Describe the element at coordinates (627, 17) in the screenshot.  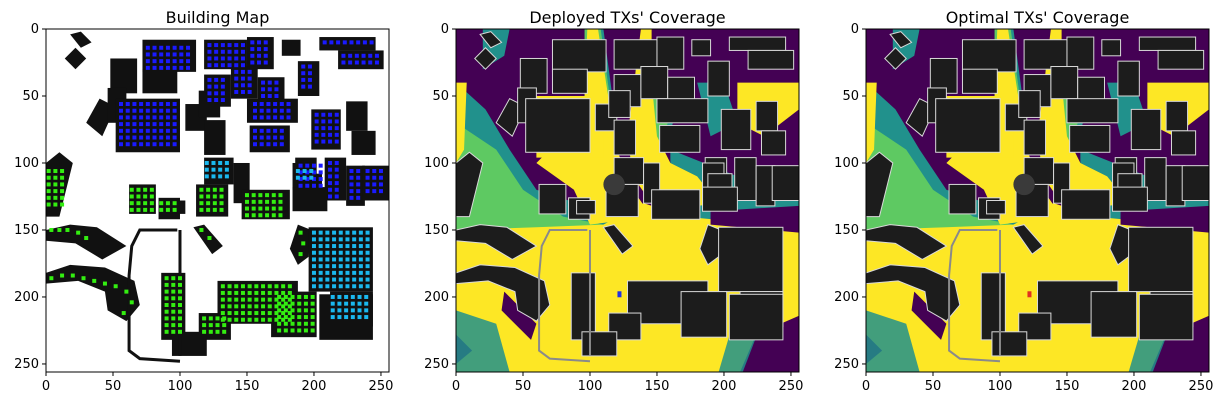
I see `panel-title: Deployed TXs' Coverage` at that location.